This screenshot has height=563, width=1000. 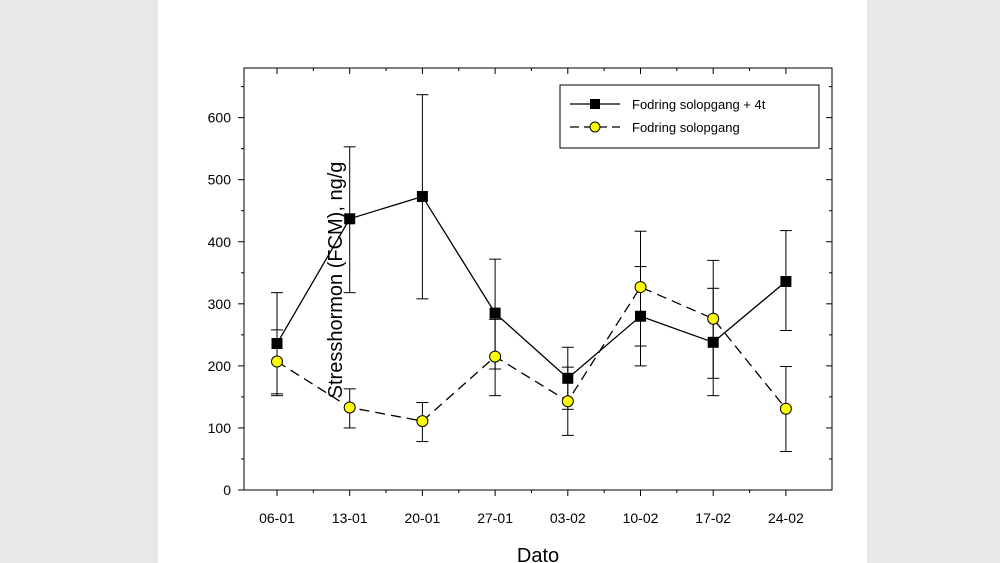 What do you see at coordinates (220, 428) in the screenshot?
I see `y-tick-label: 100` at bounding box center [220, 428].